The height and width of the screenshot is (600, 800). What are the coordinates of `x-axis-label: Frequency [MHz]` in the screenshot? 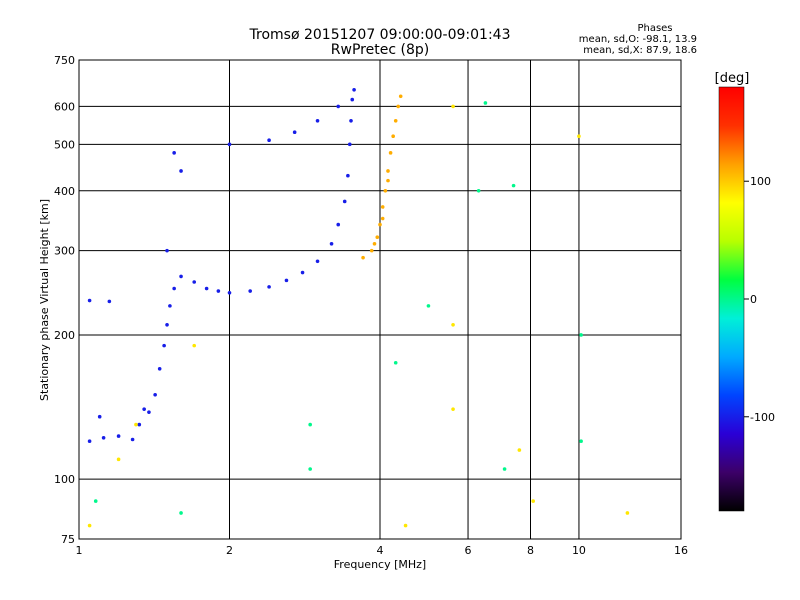 It's located at (380, 564).